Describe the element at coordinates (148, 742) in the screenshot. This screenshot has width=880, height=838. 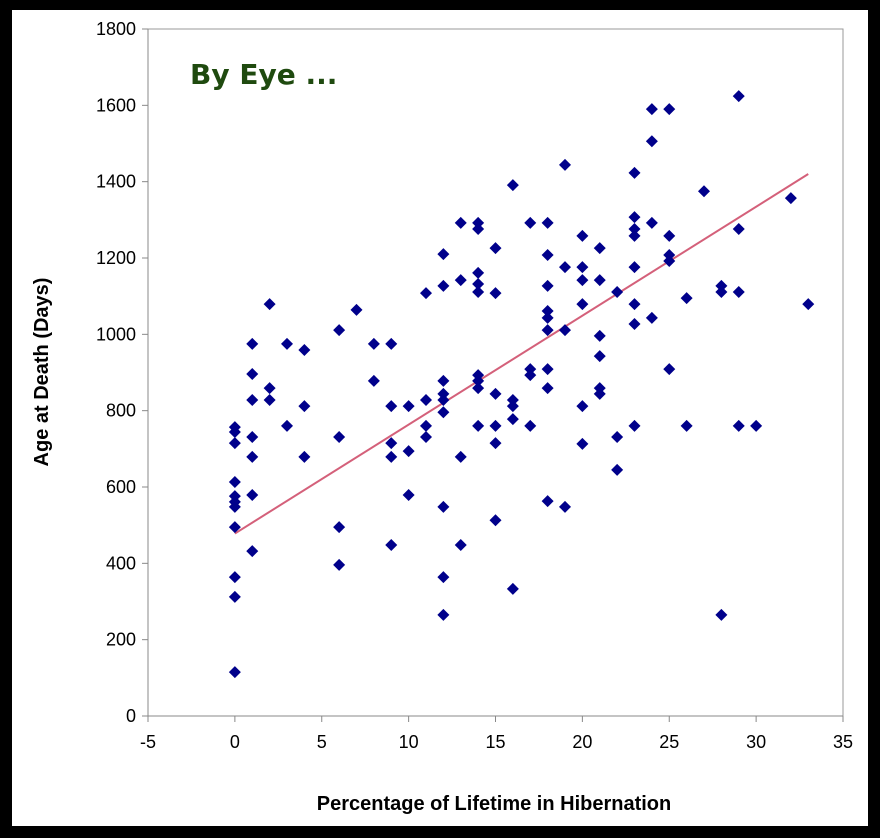
I see `x-tick-label: -5` at that location.